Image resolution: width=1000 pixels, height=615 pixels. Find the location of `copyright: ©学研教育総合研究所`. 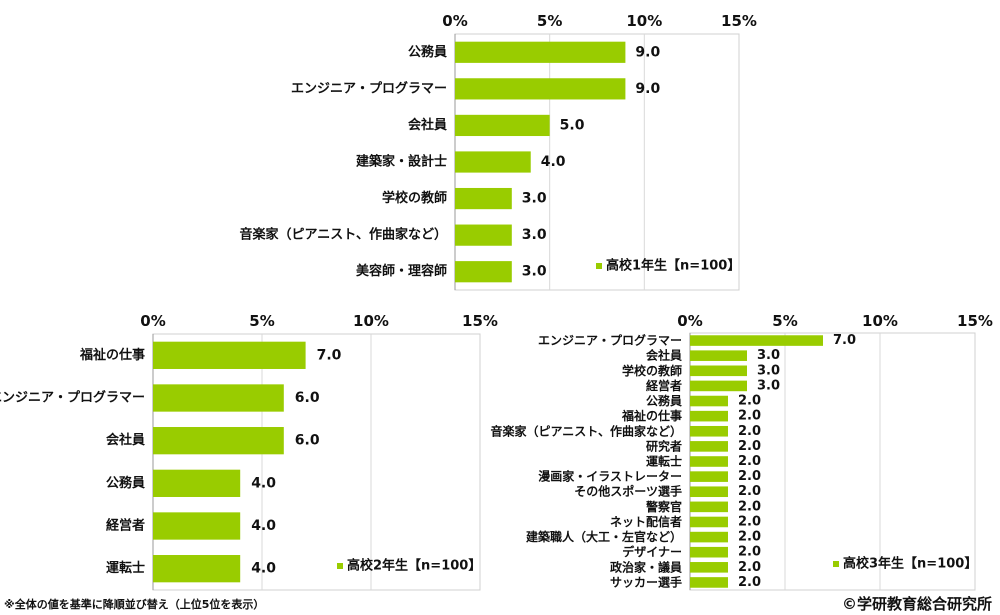

copyright: ©学研教育総合研究所 is located at coordinates (916, 604).